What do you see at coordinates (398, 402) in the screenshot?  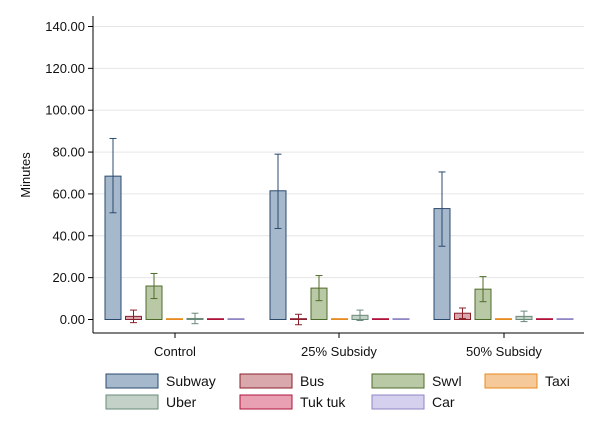 I see `legend-swatch-car` at bounding box center [398, 402].